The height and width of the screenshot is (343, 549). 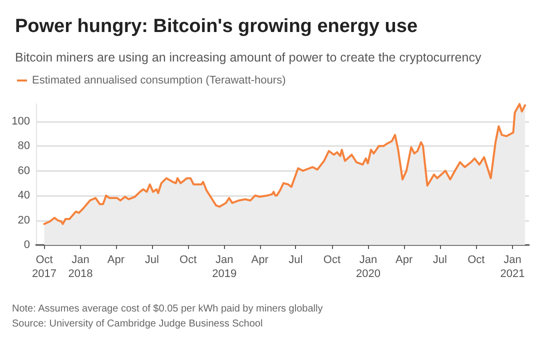 I want to click on source-note: Source: University of Cambridge Judge Business School, so click(x=137, y=324).